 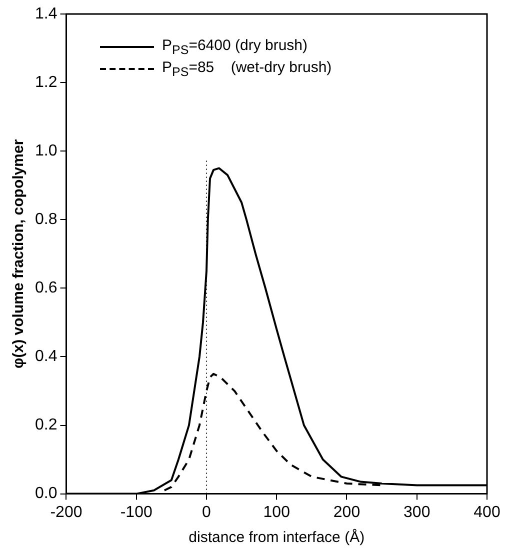 What do you see at coordinates (276, 512) in the screenshot?
I see `x-tick-label: 100` at bounding box center [276, 512].